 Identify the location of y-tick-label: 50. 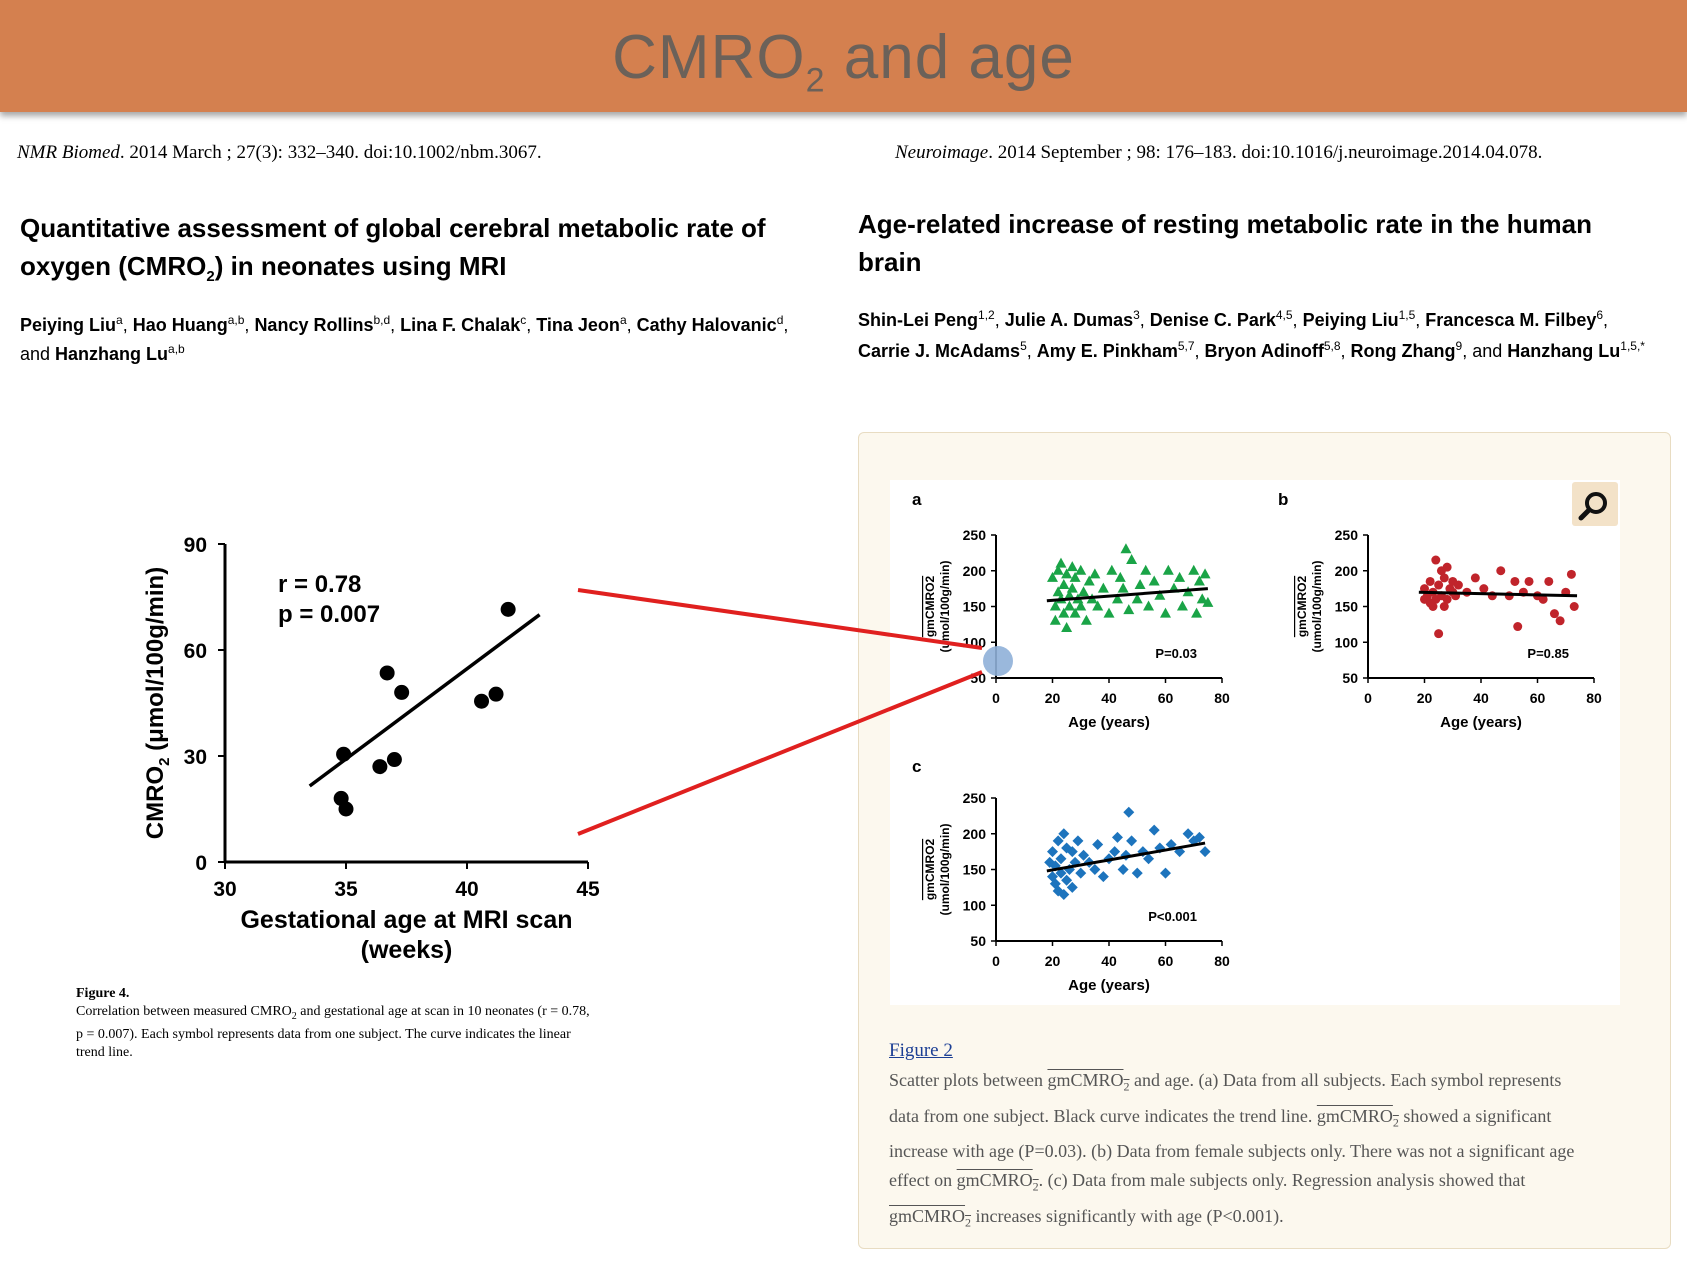
(1350, 678).